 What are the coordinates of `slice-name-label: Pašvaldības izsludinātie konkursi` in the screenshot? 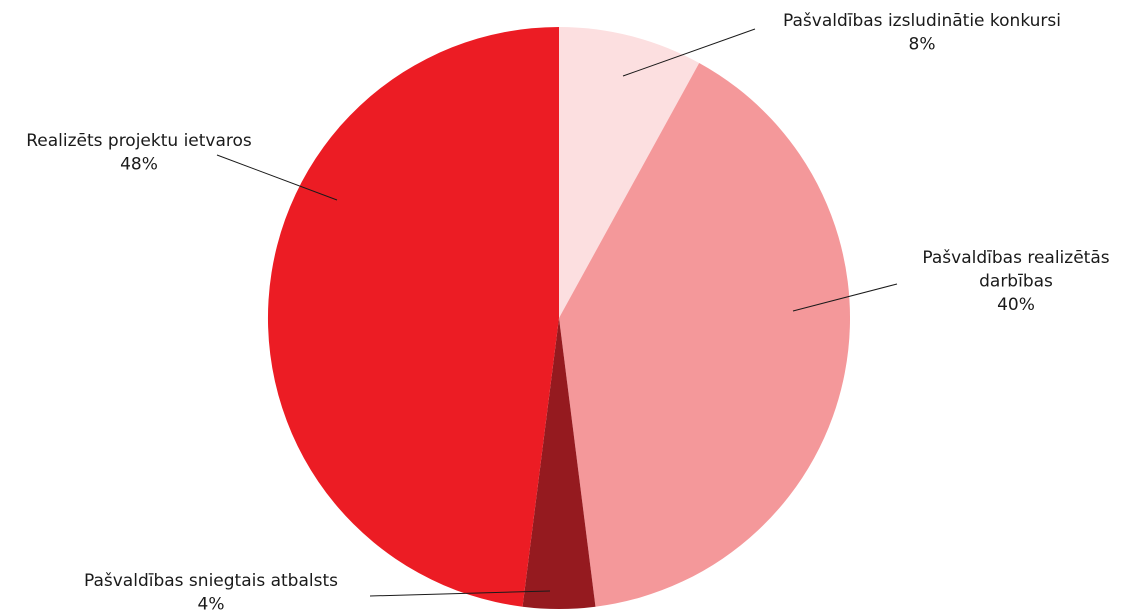 It's located at (922, 21).